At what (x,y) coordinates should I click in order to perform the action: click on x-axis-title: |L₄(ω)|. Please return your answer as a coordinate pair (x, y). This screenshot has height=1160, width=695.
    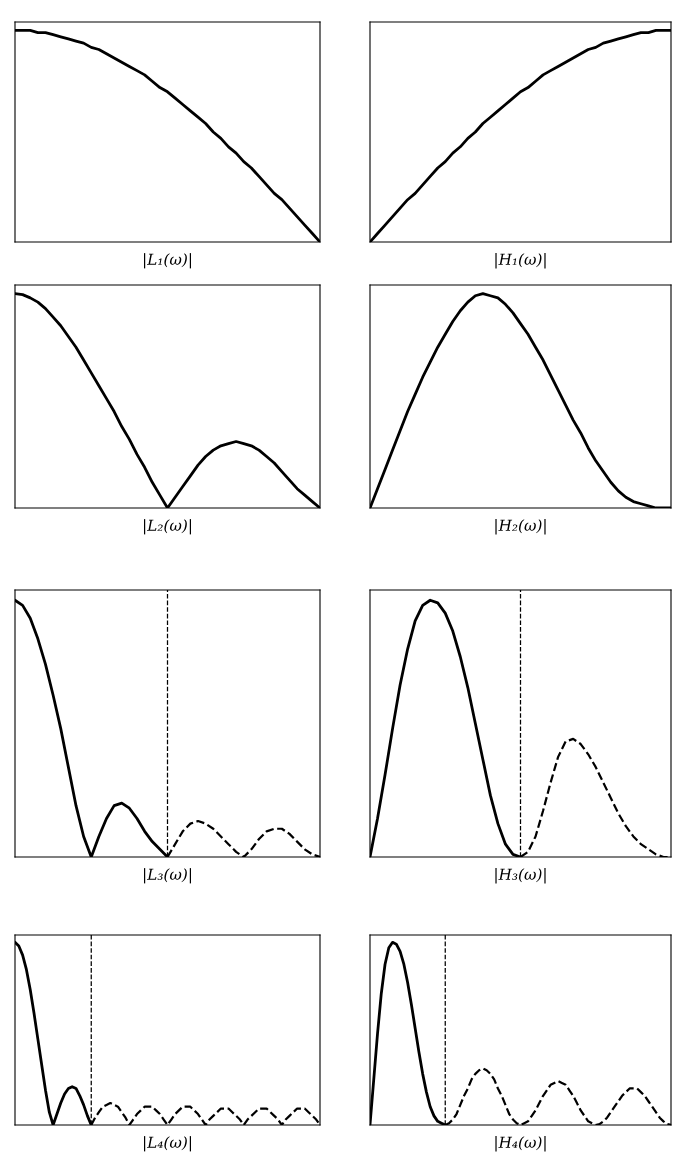
    Looking at the image, I should click on (167, 1144).